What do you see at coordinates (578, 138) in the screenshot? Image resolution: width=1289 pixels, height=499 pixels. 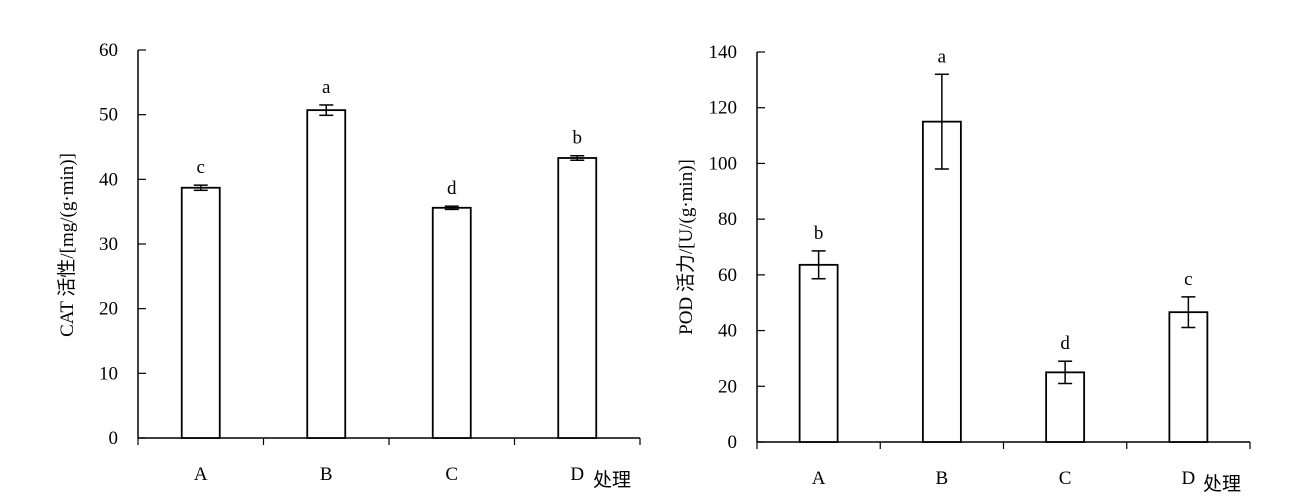 I see `significance-label-D: b` at bounding box center [578, 138].